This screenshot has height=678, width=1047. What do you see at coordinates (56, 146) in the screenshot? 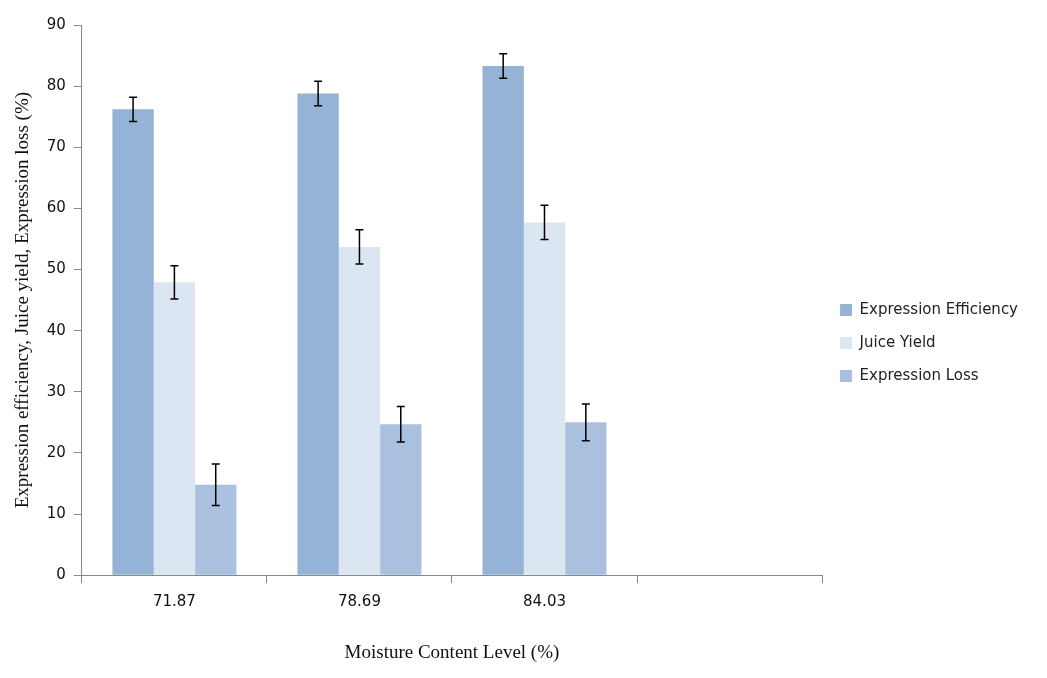
I see `y-tick-label: 70` at bounding box center [56, 146].